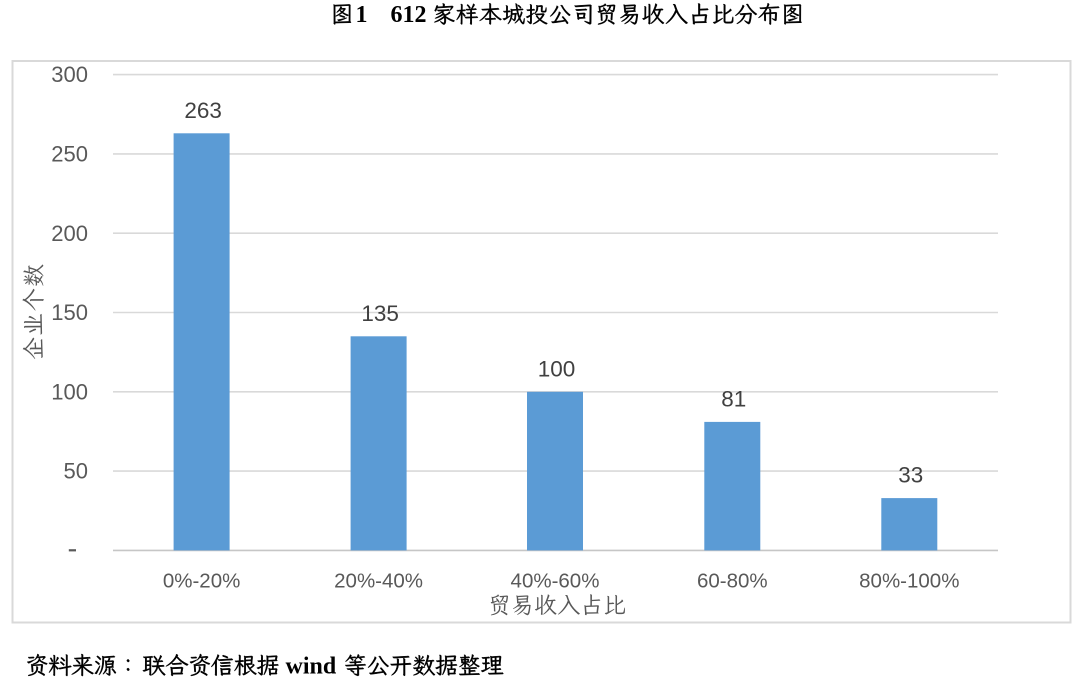  I want to click on svg-text: 40%-60%, so click(555, 581).